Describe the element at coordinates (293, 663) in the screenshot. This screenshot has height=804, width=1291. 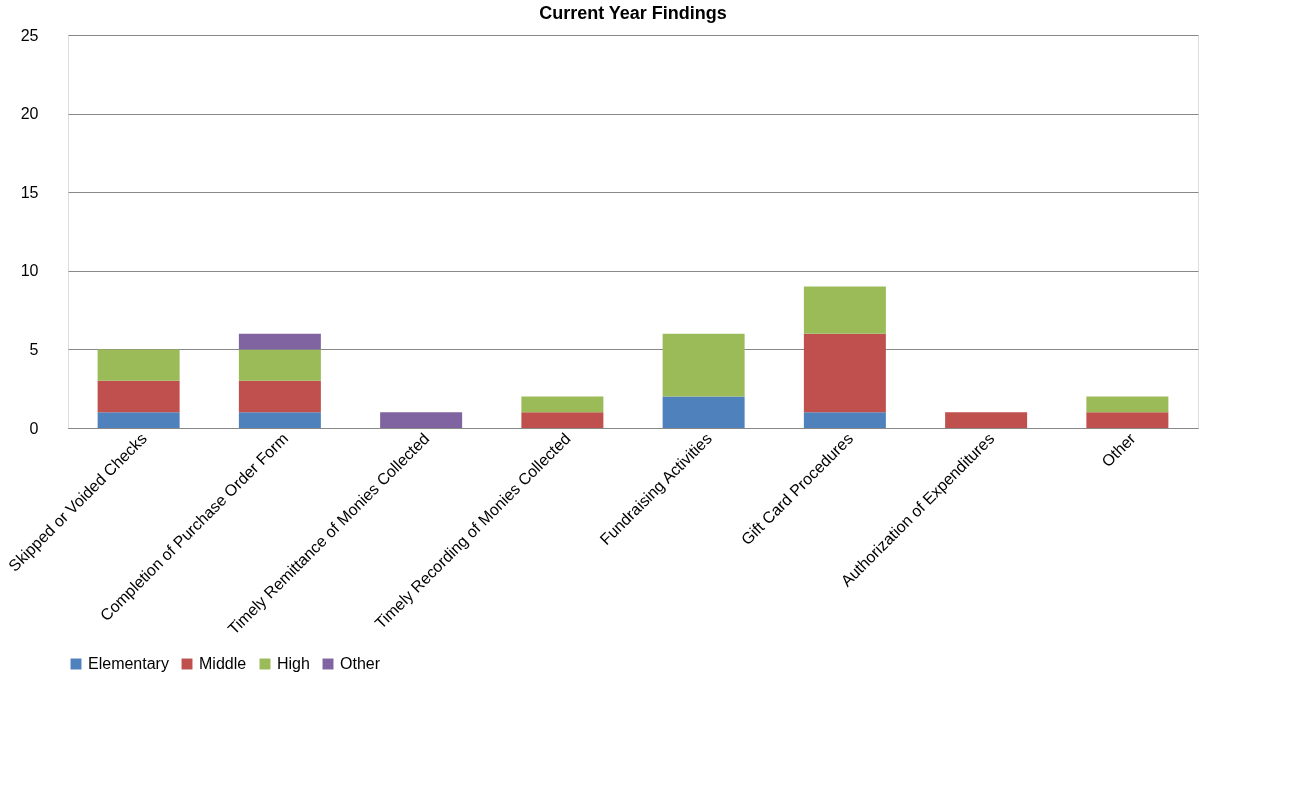
I see `legend-label: High` at that location.